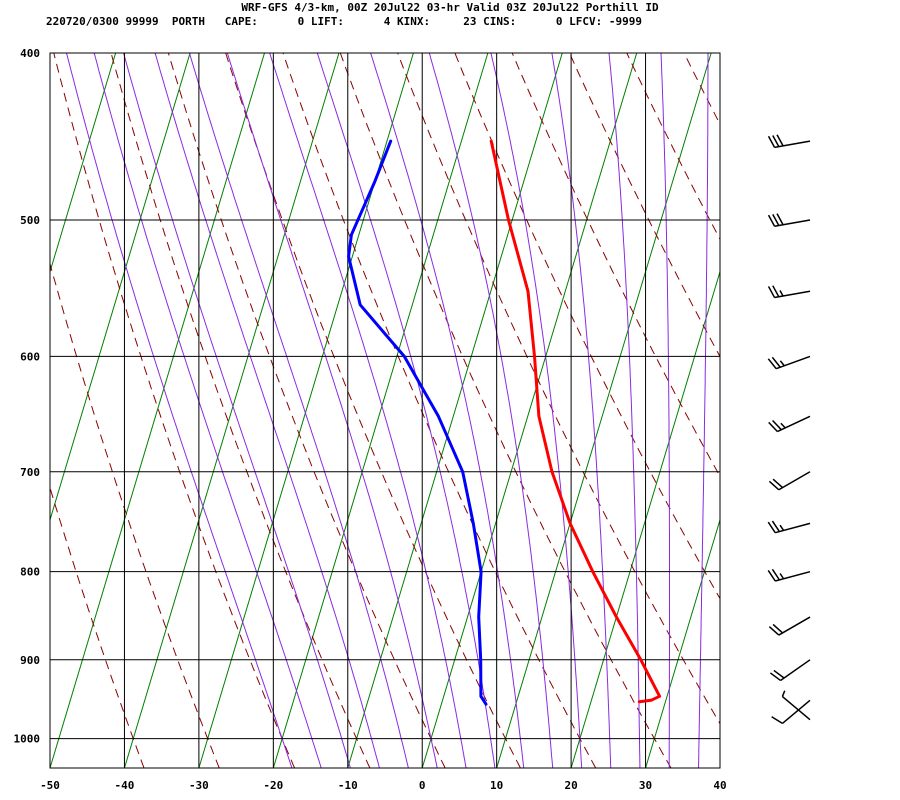 This screenshot has width=900, height=800. Describe the element at coordinates (645, 785) in the screenshot. I see `temperature-tick-label: 30` at that location.